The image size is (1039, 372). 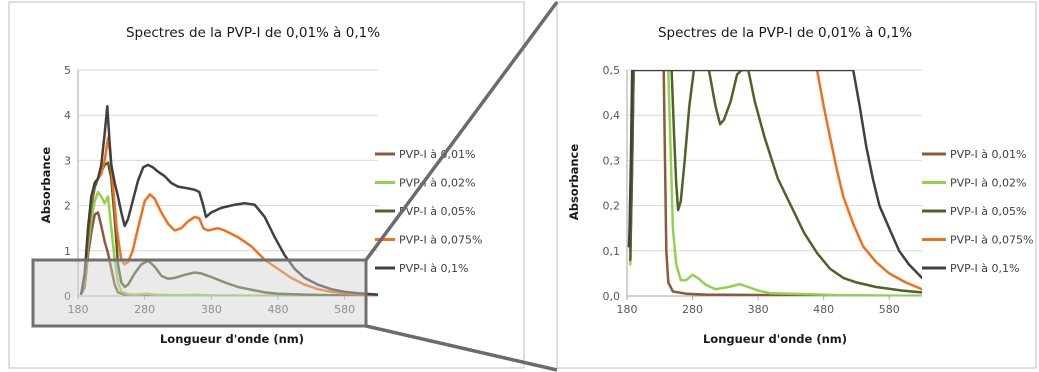 I want to click on right-y-tick-label: 0,4, so click(x=612, y=115).